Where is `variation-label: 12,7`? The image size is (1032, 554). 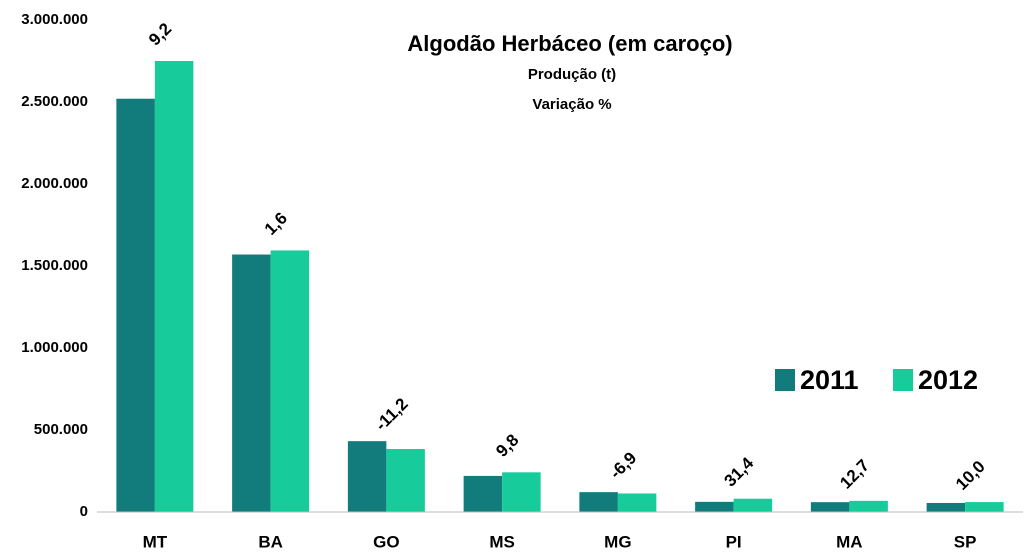
variation-label: 12,7 is located at coordinates (854, 474).